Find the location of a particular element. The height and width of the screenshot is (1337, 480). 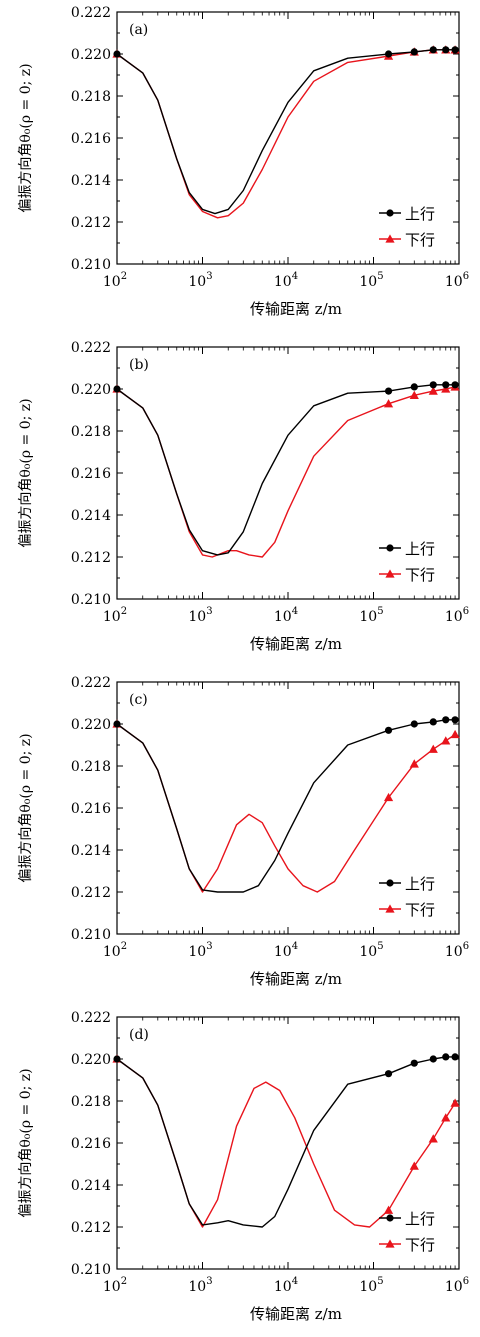

panel-label: (c) is located at coordinates (138, 700).